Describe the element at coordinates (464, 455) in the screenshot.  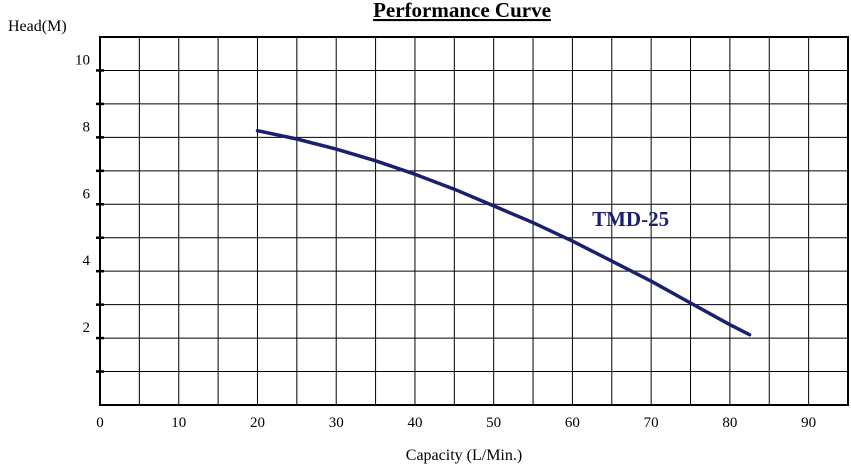
I see `x-axis-label: Capacity (L/Min.)` at that location.